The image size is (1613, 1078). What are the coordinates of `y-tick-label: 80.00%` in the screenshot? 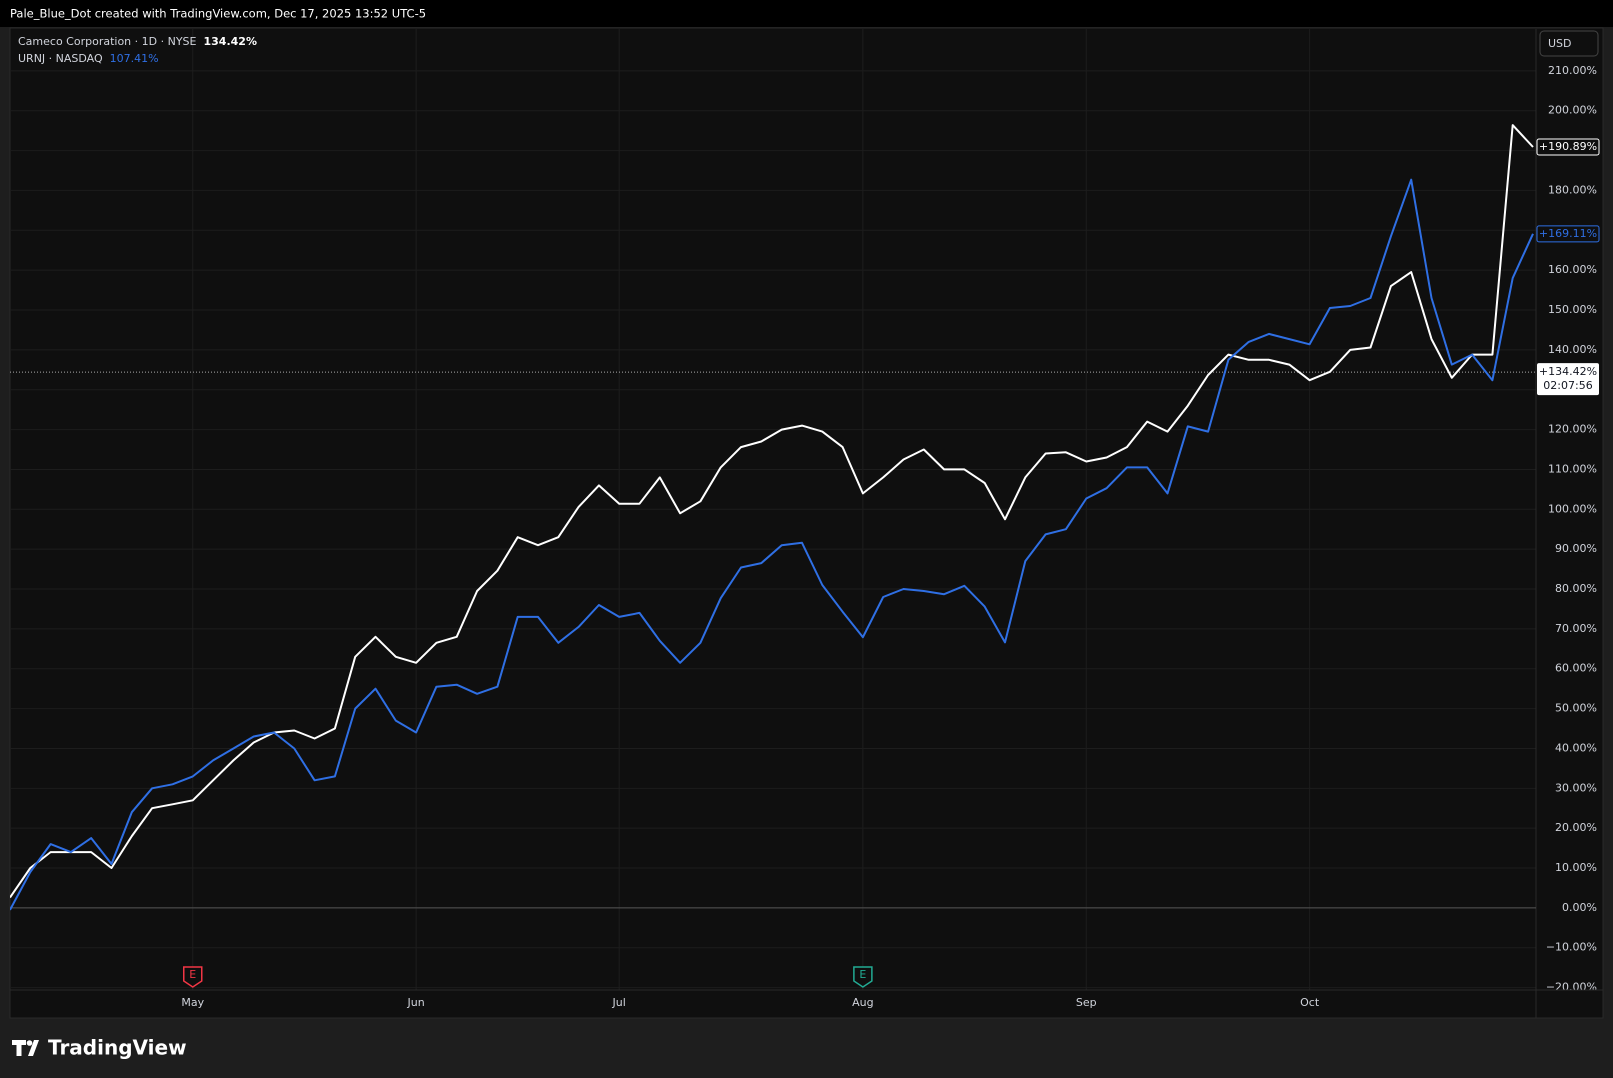 It's located at (1576, 588).